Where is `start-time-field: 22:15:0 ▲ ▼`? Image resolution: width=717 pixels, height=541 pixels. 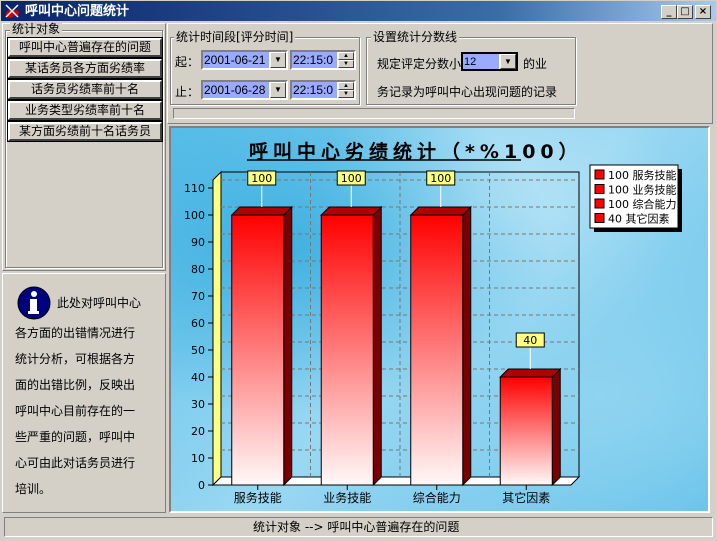
start-time-field: 22:15:0 ▲ ▼ is located at coordinates (323, 60).